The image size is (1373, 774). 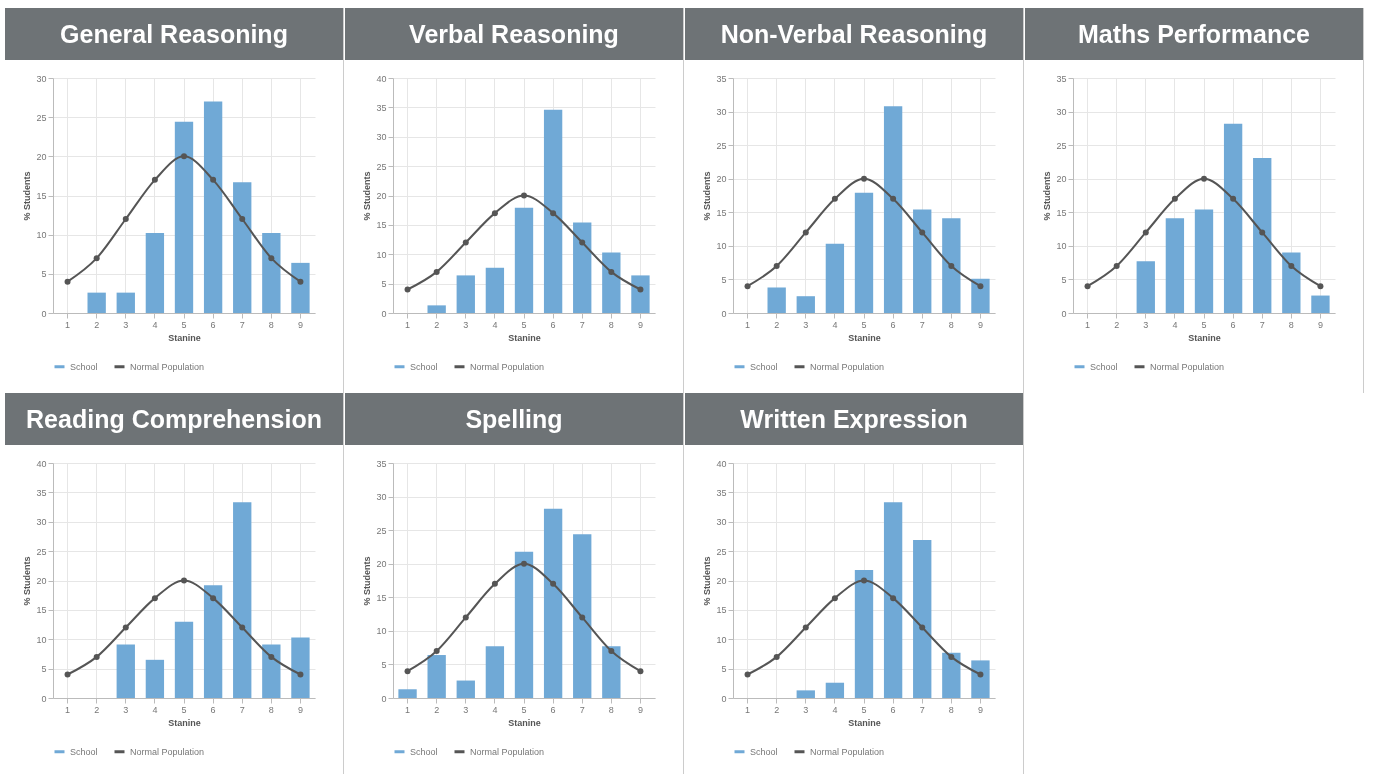 I want to click on y-tick-label: 40, so click(x=721, y=463).